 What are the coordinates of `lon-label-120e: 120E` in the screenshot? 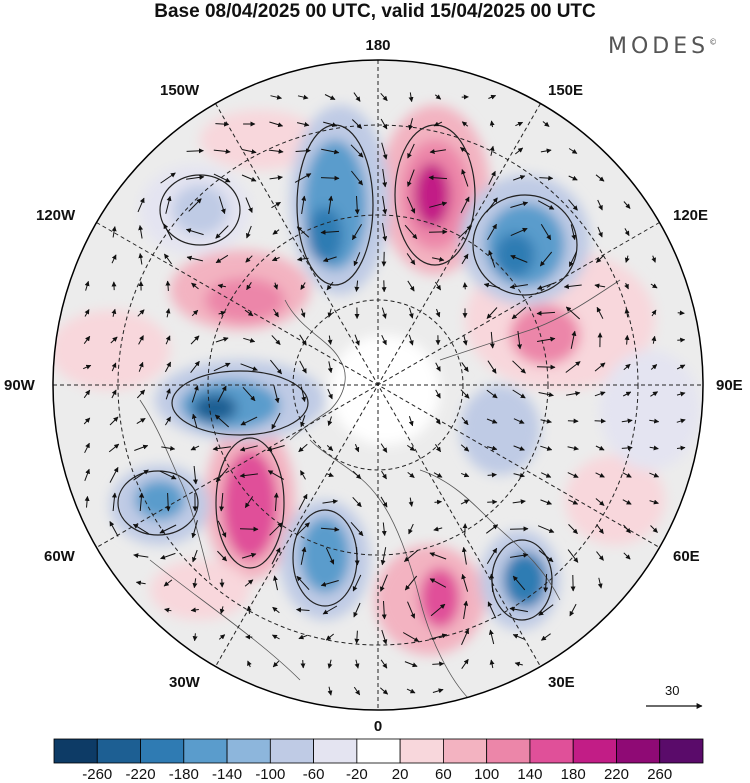 It's located at (691, 215).